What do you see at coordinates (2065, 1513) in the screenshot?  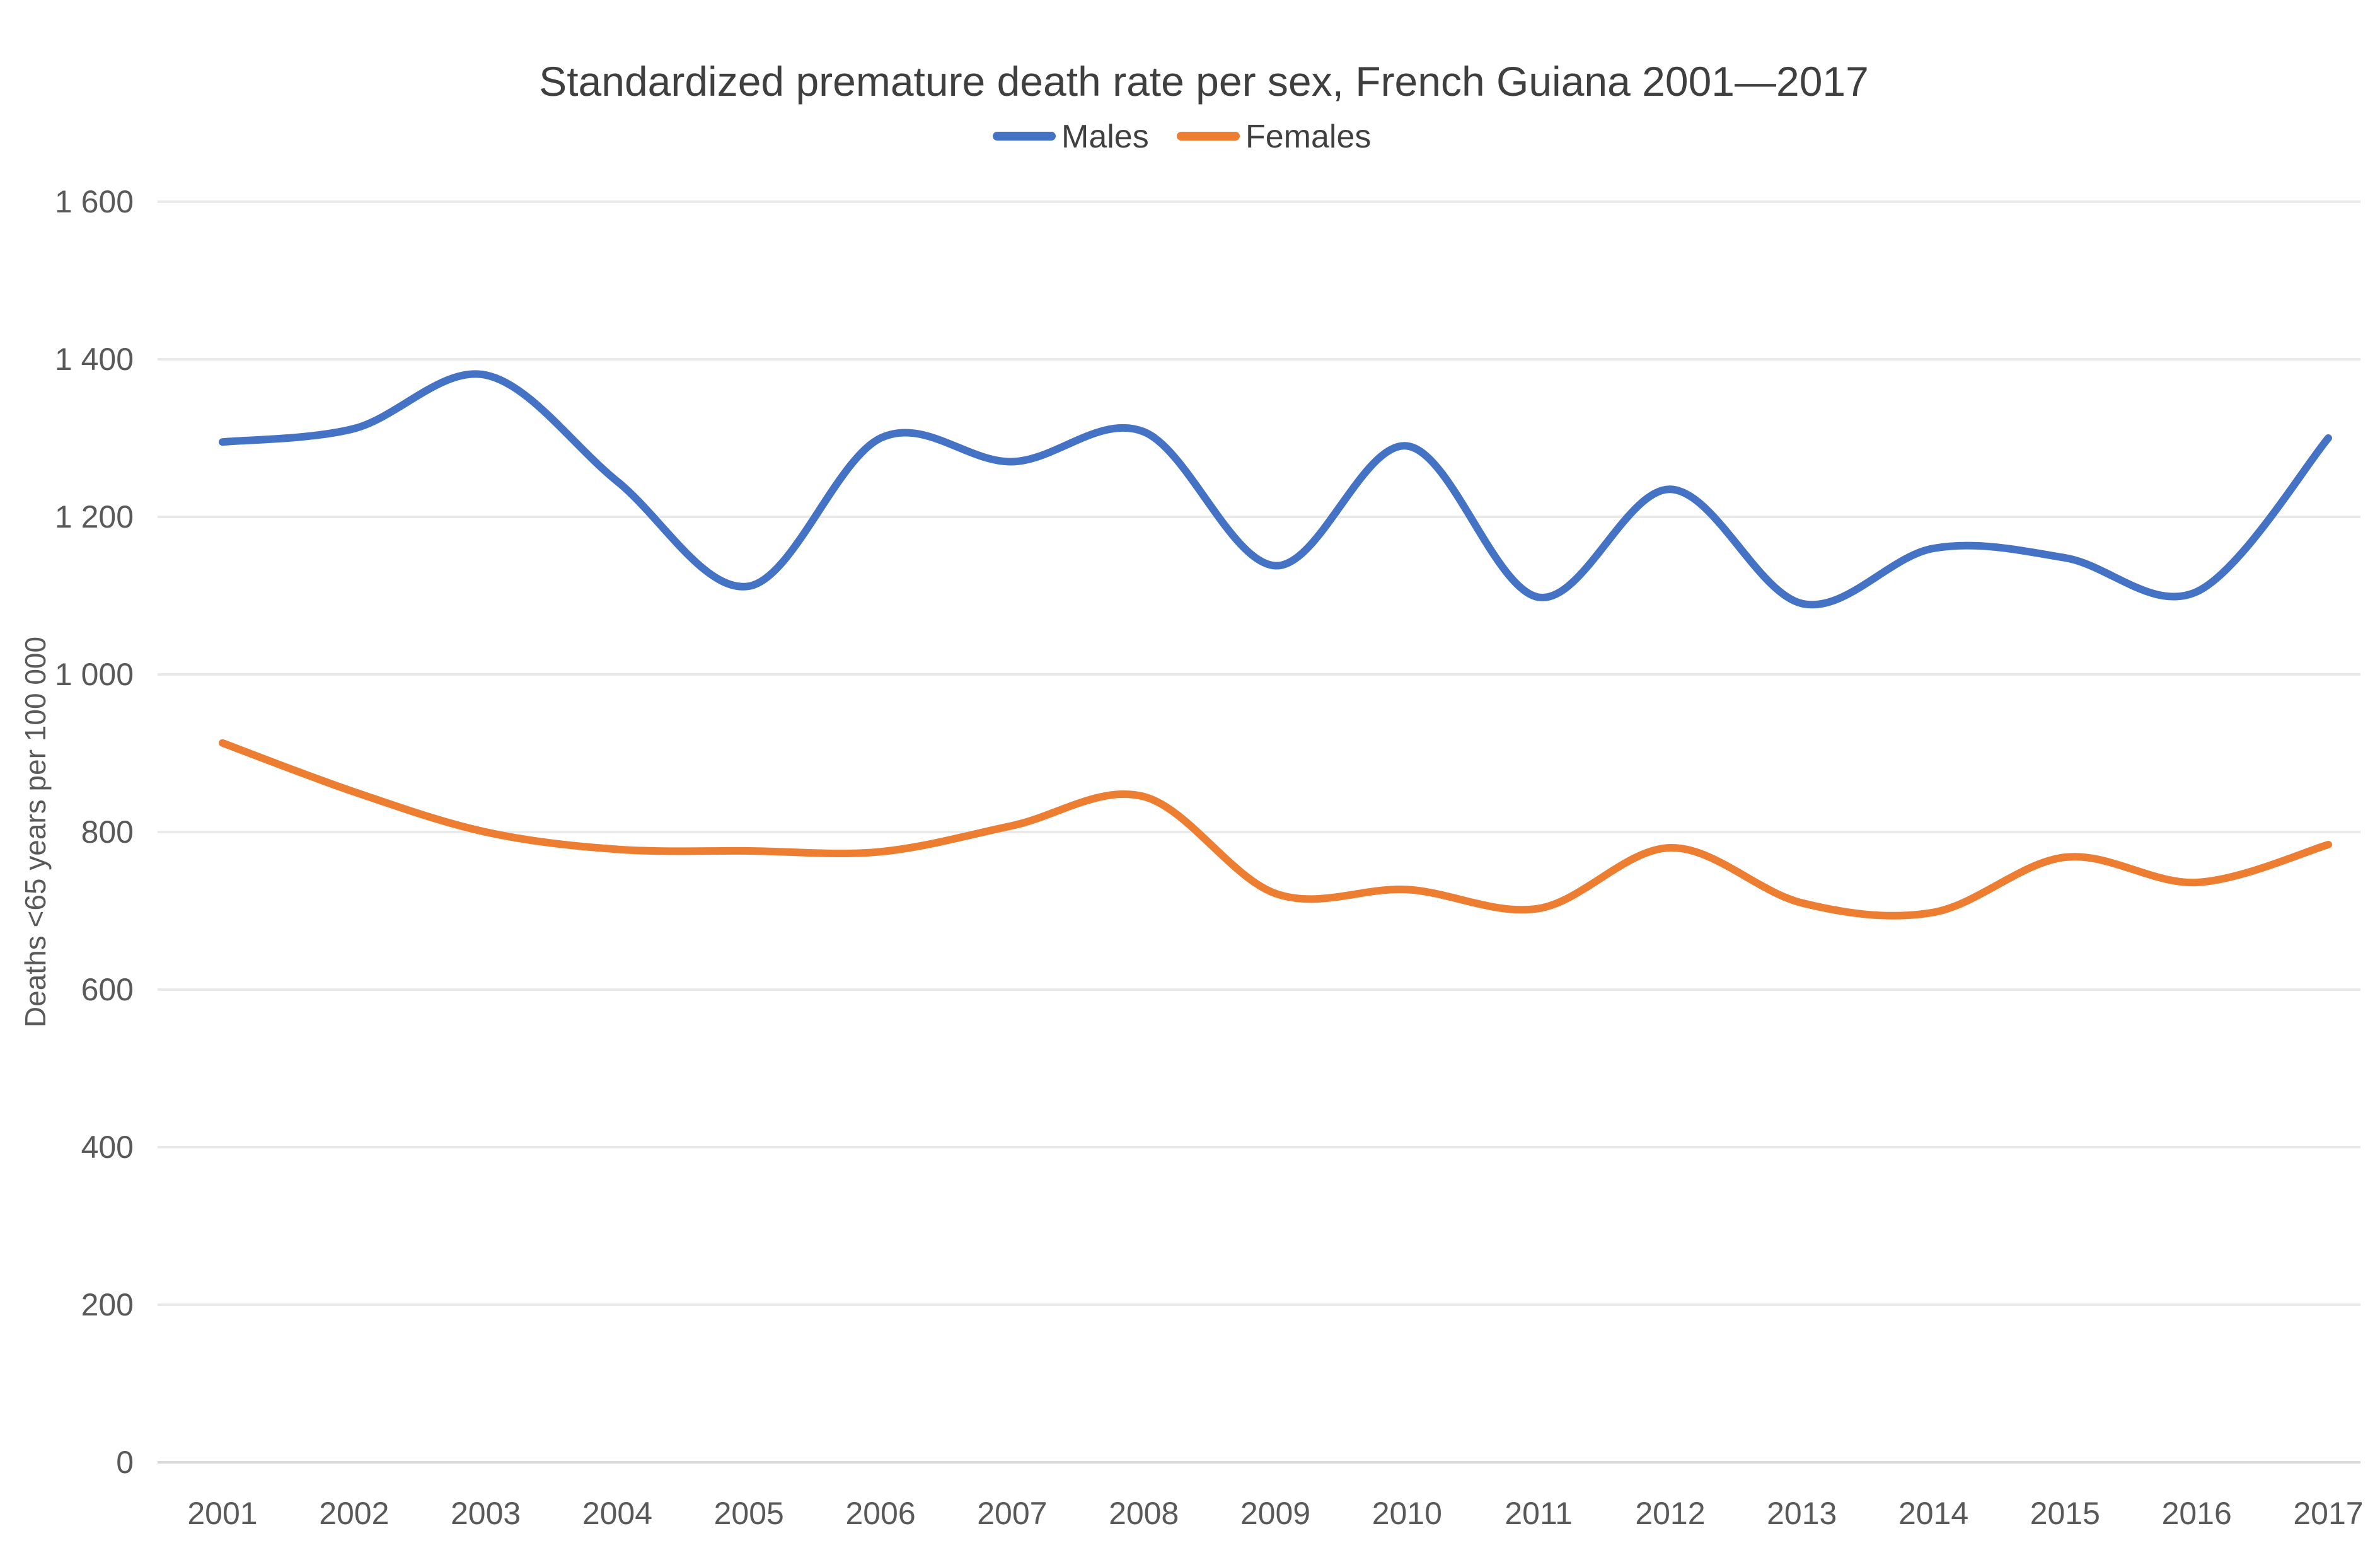 I see `x-tick-label: 2015` at bounding box center [2065, 1513].